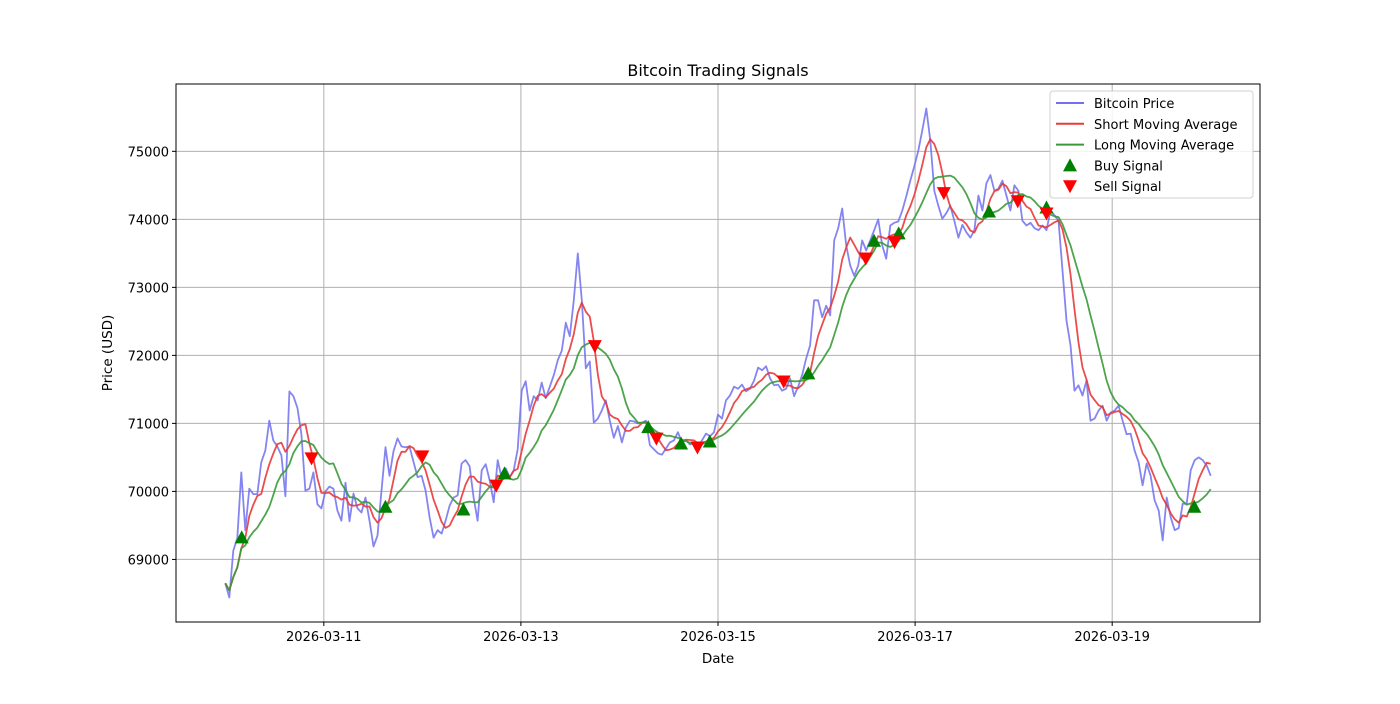 This screenshot has width=1400, height=704. I want to click on y-tick-label: 75000, so click(148, 152).